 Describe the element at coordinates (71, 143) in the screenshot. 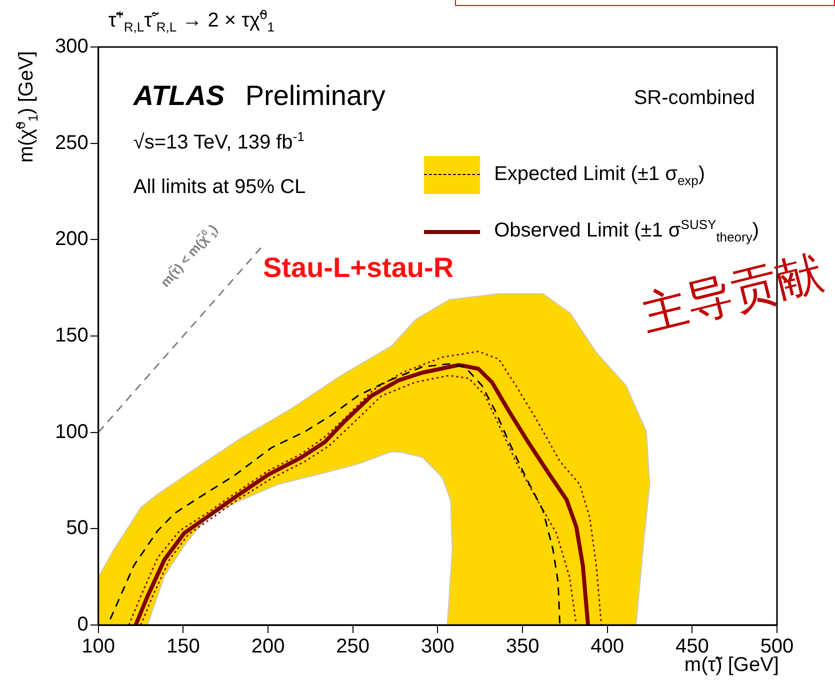

I see `y-tick-label: 250` at that location.